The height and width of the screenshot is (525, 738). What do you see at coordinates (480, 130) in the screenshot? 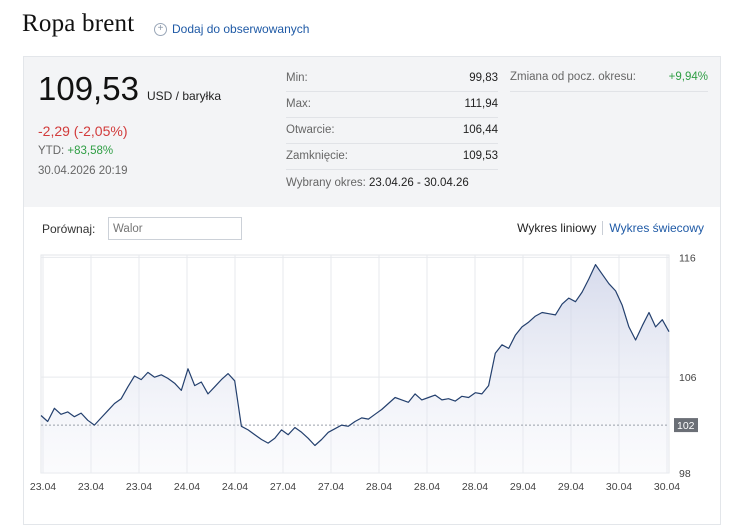
I see `stat-value: 106,44` at bounding box center [480, 130].